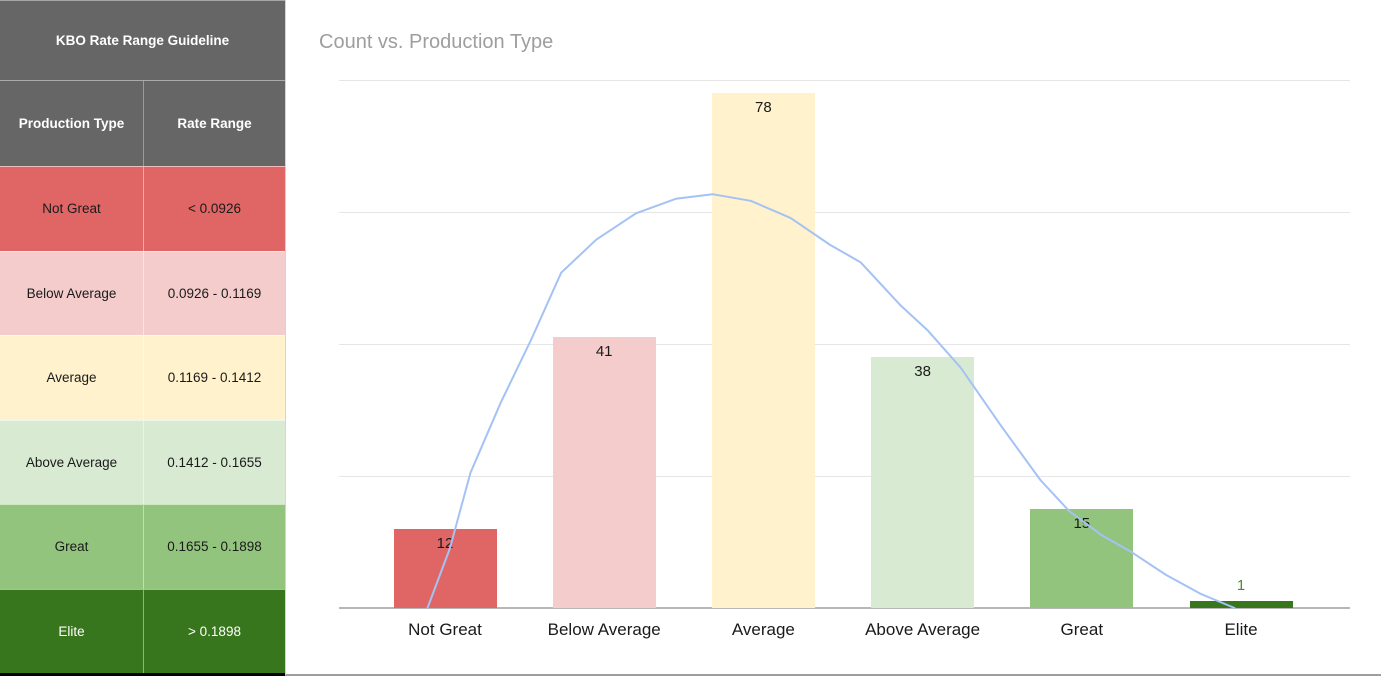  Describe the element at coordinates (142, 40) in the screenshot. I see `table-title: KBO Rate Range Guideline` at that location.